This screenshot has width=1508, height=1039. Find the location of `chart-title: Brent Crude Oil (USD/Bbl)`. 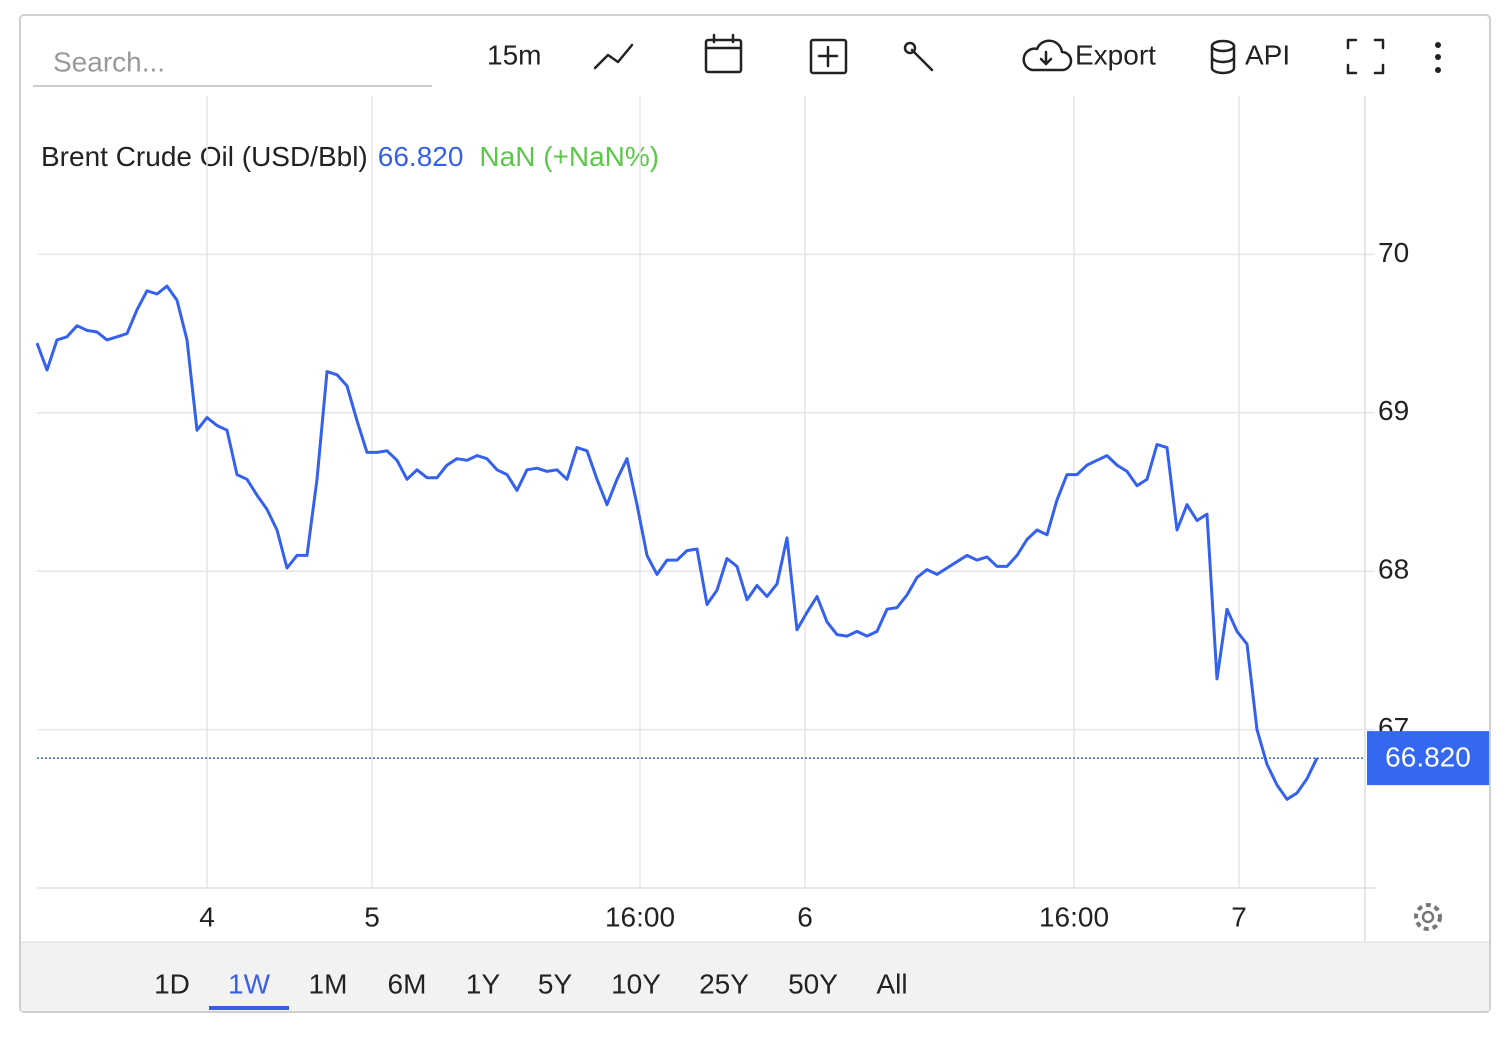

chart-title: Brent Crude Oil (USD/Bbl) is located at coordinates (204, 156).